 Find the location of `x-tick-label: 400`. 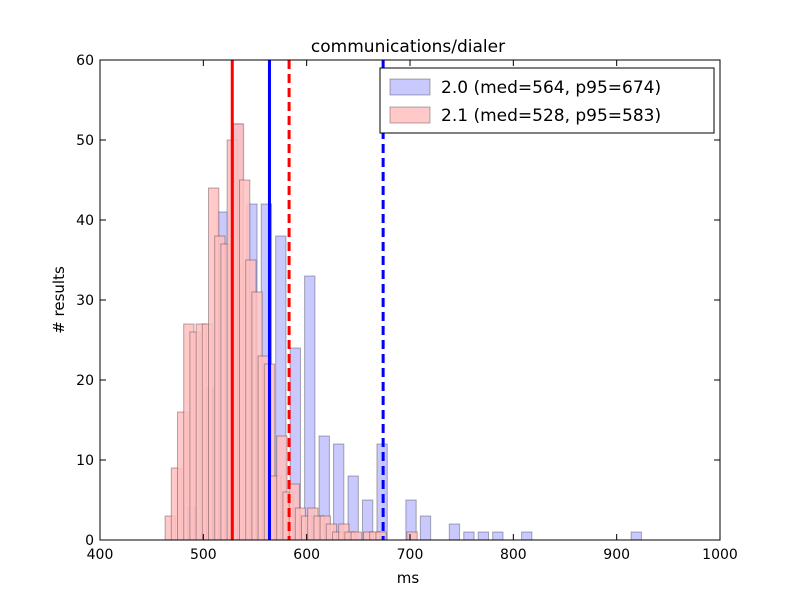

x-tick-label: 400 is located at coordinates (100, 555).